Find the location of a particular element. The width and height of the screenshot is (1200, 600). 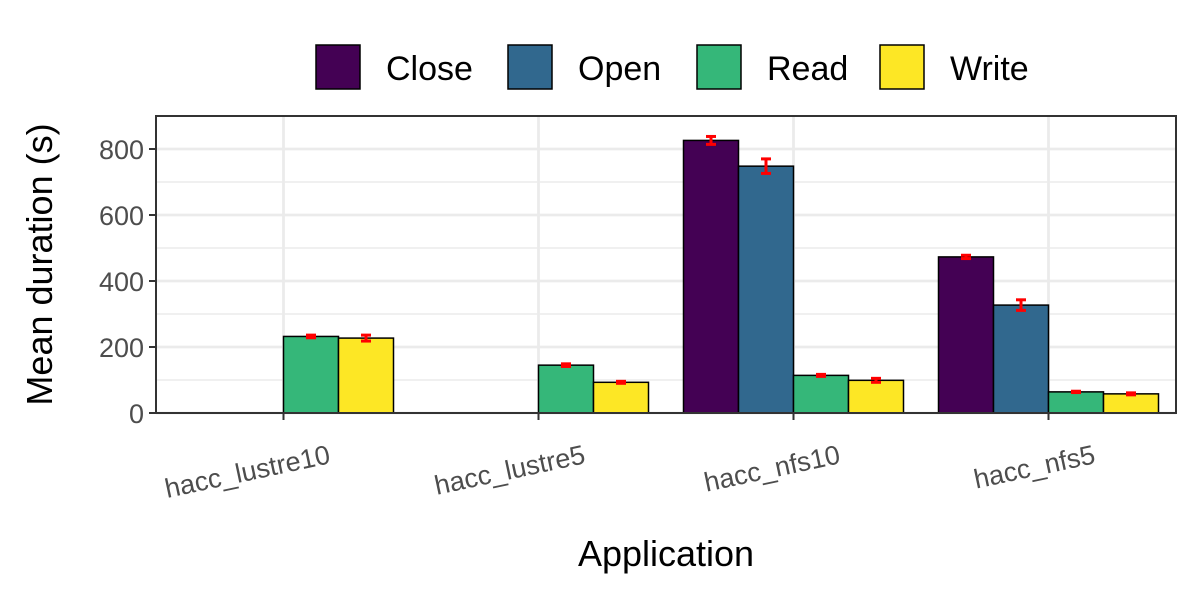

error-bar-write-hacc_nfs10 is located at coordinates (876, 380).